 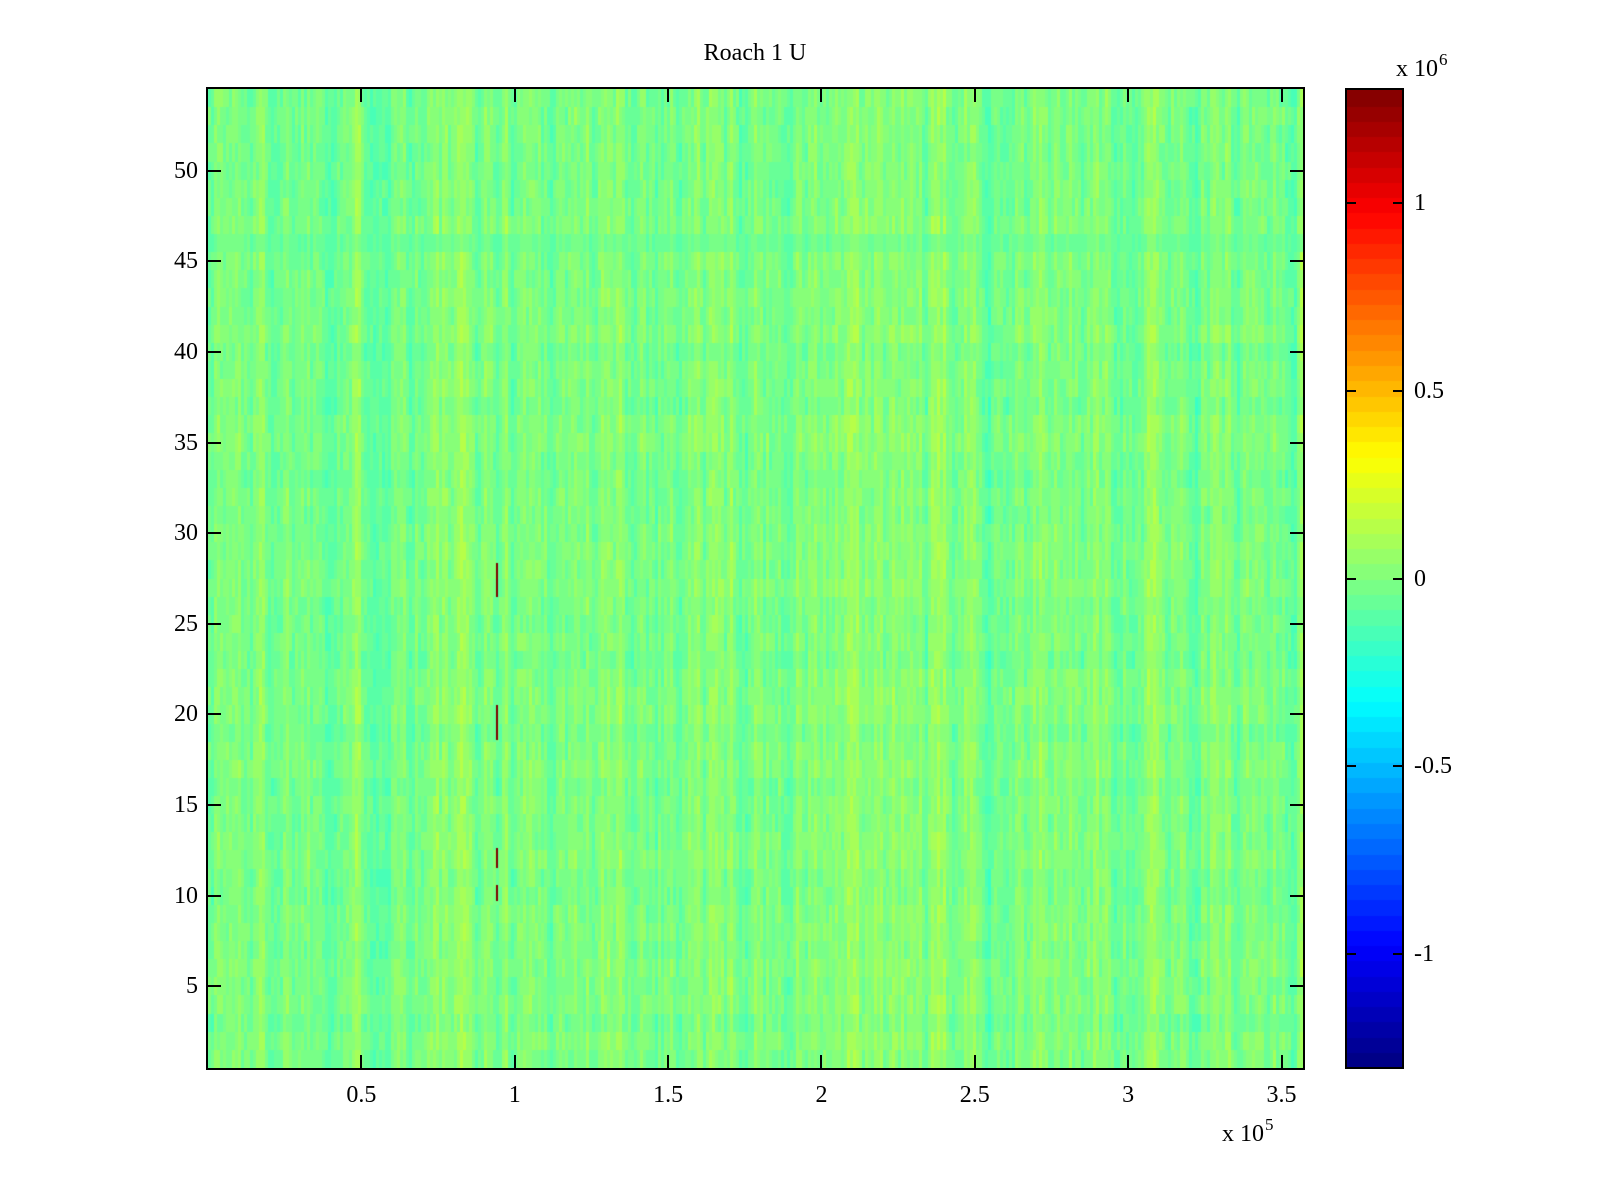 I want to click on y-tick-label: 30, so click(x=186, y=533).